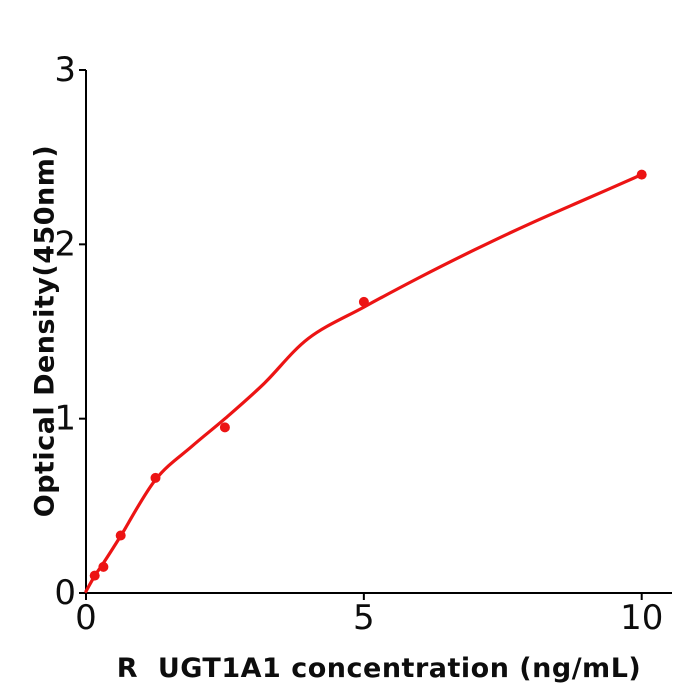 This screenshot has height=700, width=700. What do you see at coordinates (45, 331) in the screenshot?
I see `y-axis-title: Optical Density(450nm)` at bounding box center [45, 331].